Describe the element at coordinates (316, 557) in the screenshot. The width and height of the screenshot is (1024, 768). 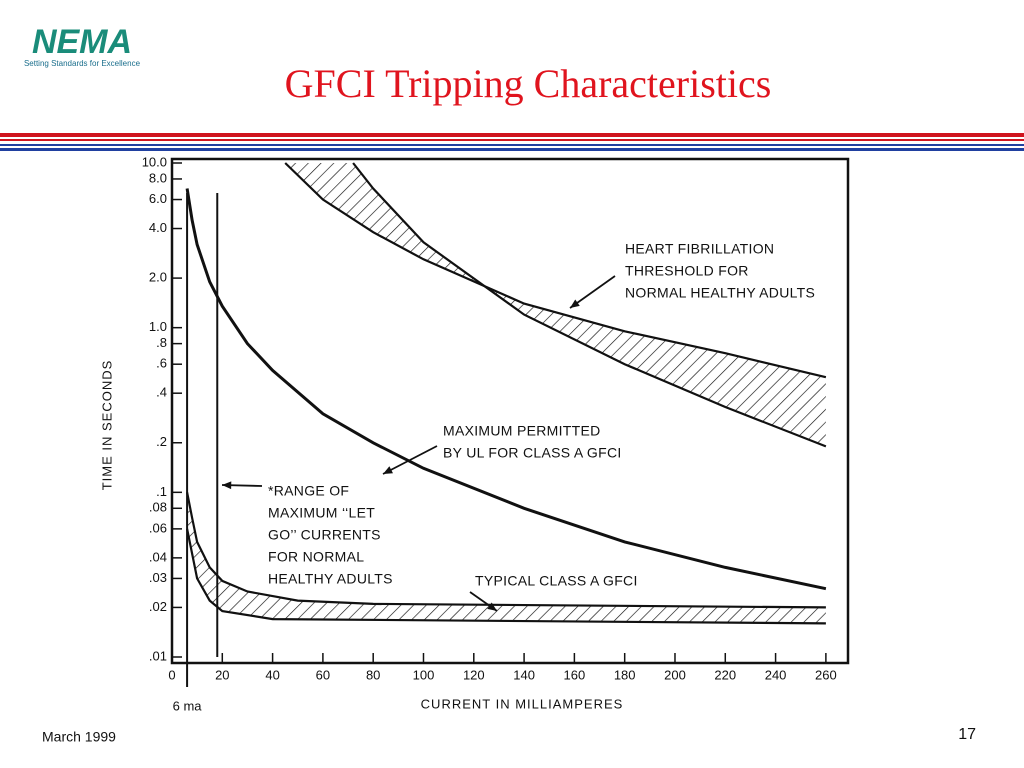
I see `annotation: FOR NORMAL` at that location.